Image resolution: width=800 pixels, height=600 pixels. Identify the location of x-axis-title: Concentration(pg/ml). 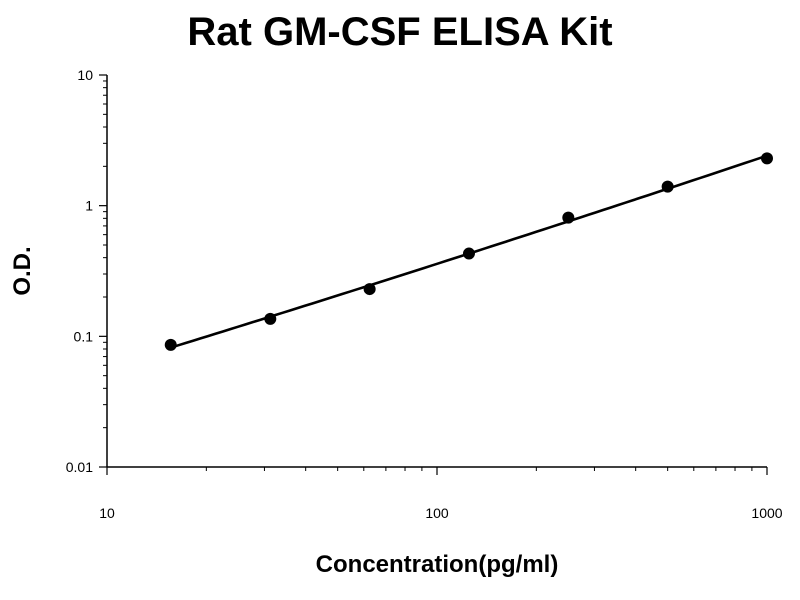
(437, 564).